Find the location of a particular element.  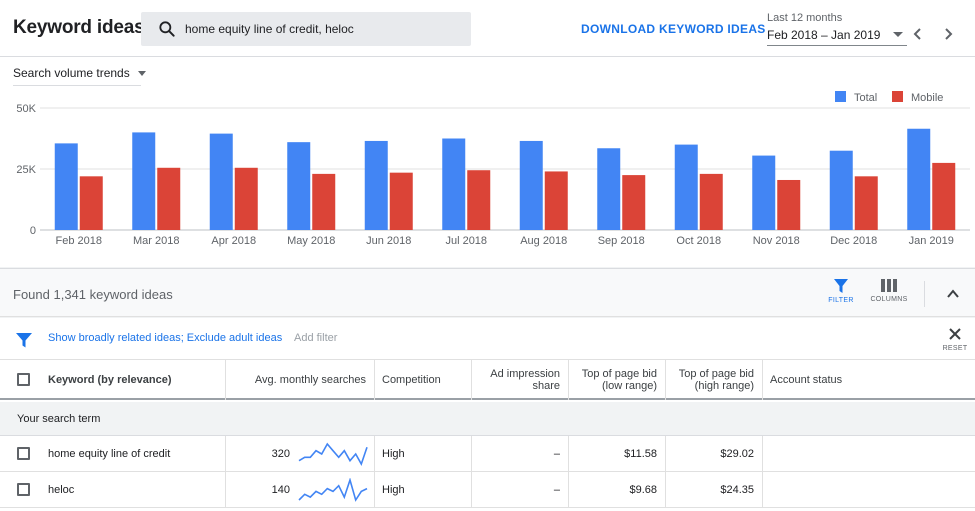

x-tick-label: Nov 2018 is located at coordinates (776, 241).